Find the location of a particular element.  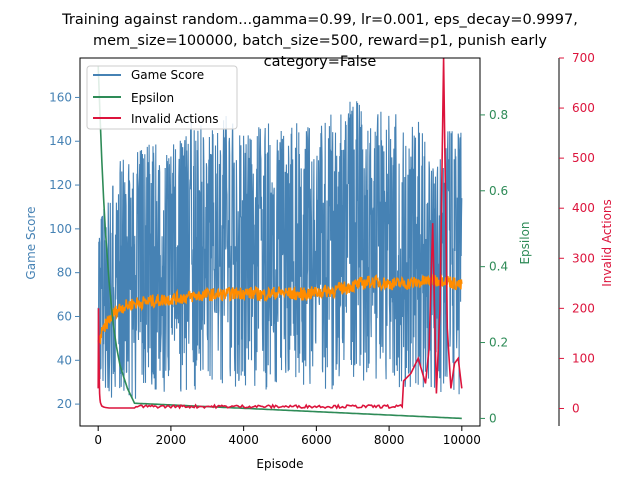

legend: Game Score Epsilon Invalid Actions is located at coordinates (162, 97).